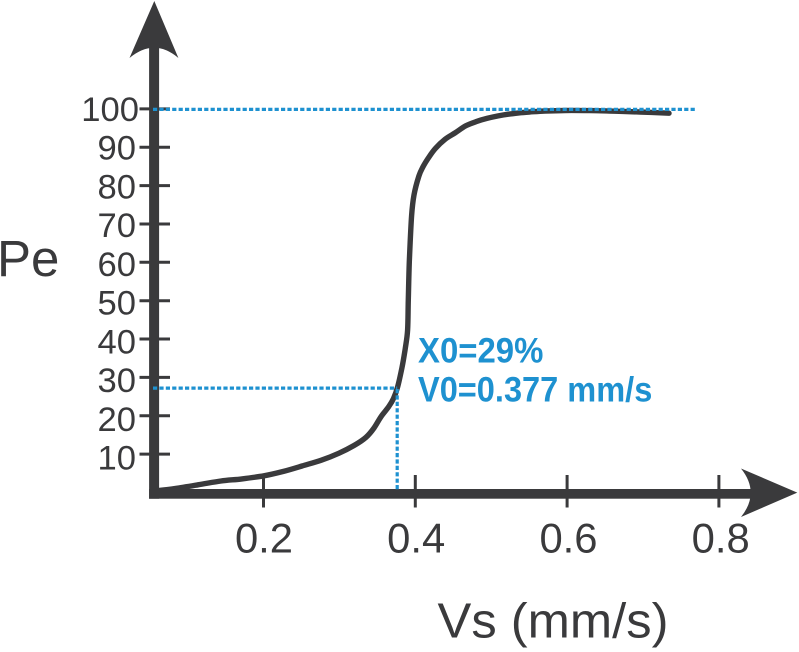 Image resolution: width=799 pixels, height=652 pixels. I want to click on svg-text: 60, so click(117, 265).